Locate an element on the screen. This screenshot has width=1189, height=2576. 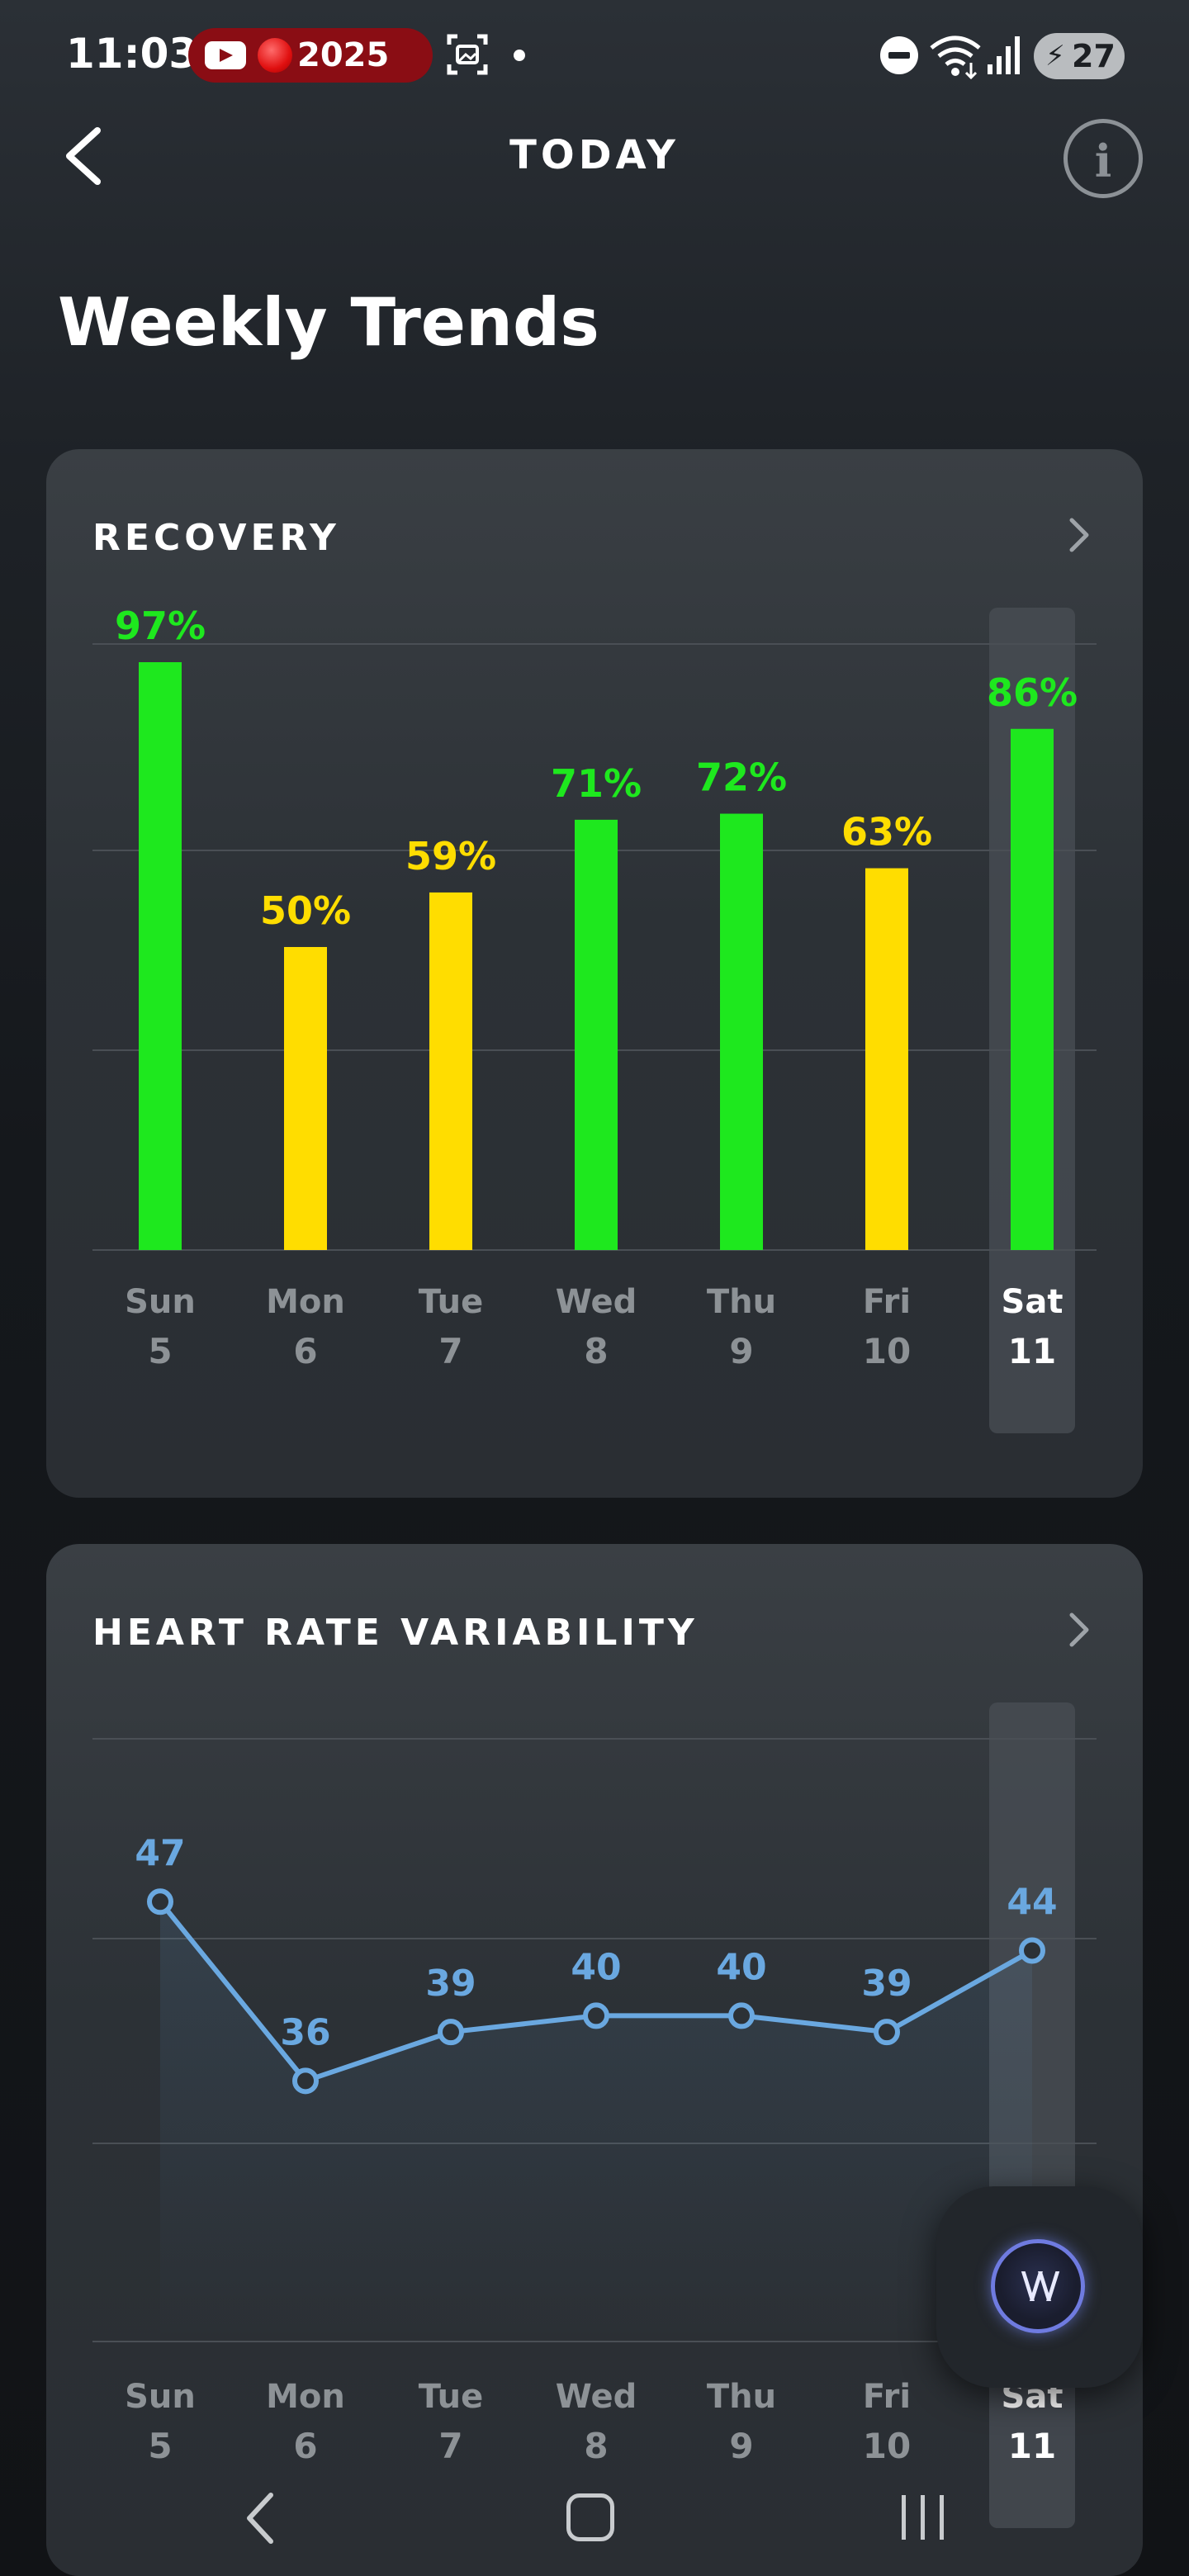
hrv-card-title: HEART RATE VARIABILITY is located at coordinates (395, 1633).